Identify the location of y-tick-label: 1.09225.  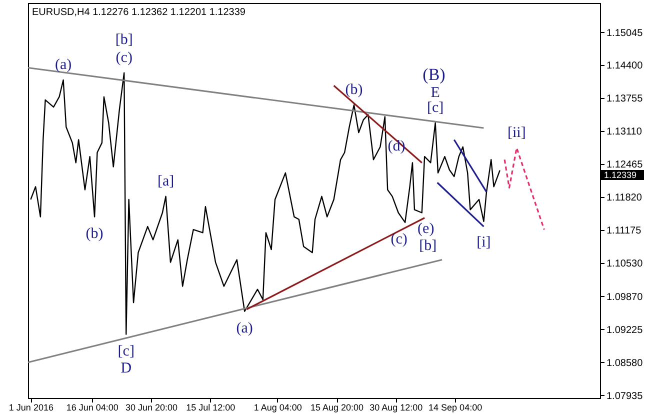
(625, 330).